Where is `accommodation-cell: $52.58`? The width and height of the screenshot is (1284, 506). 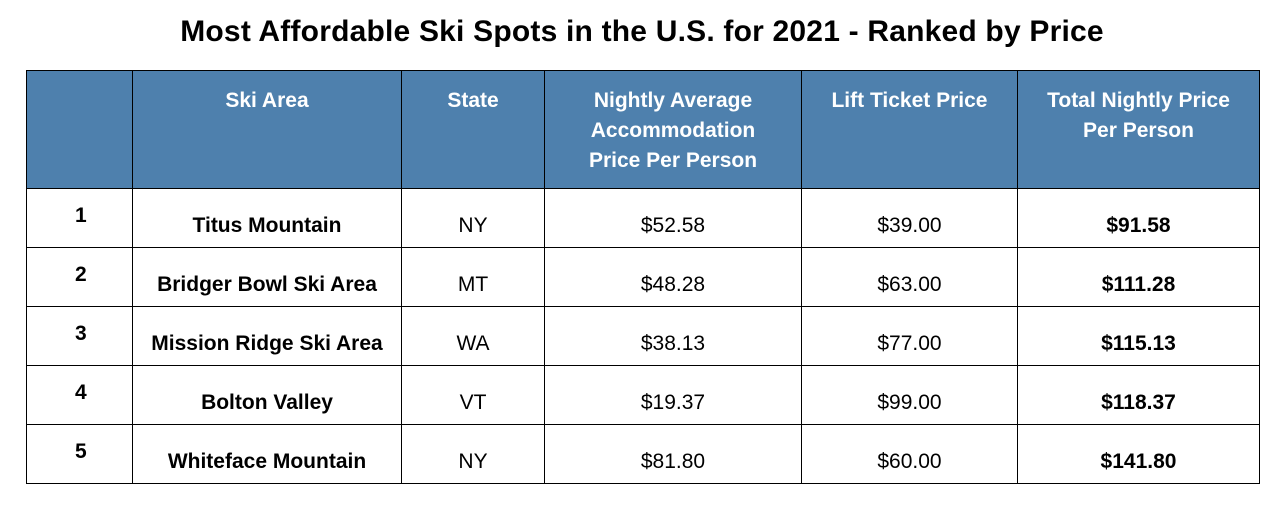 accommodation-cell: $52.58 is located at coordinates (673, 218).